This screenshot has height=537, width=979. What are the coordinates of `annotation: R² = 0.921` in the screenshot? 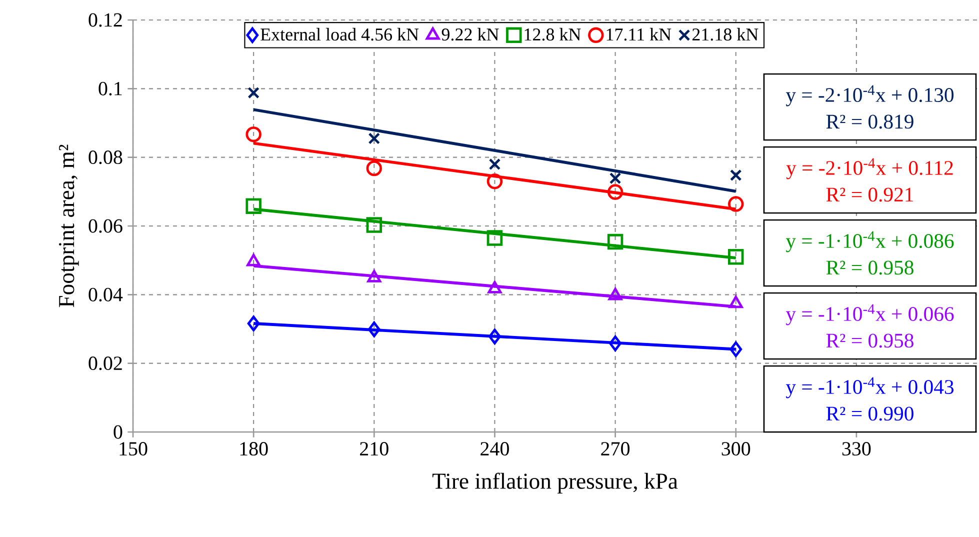 It's located at (869, 195).